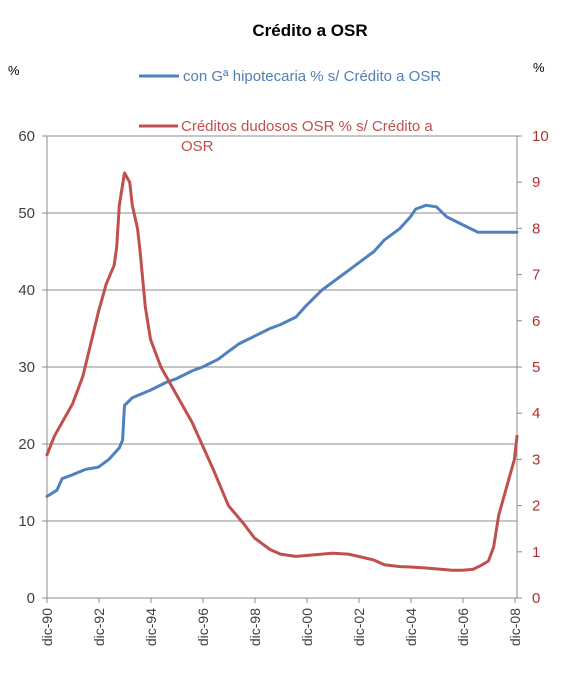  I want to click on left-tick-label: 10, so click(26, 521).